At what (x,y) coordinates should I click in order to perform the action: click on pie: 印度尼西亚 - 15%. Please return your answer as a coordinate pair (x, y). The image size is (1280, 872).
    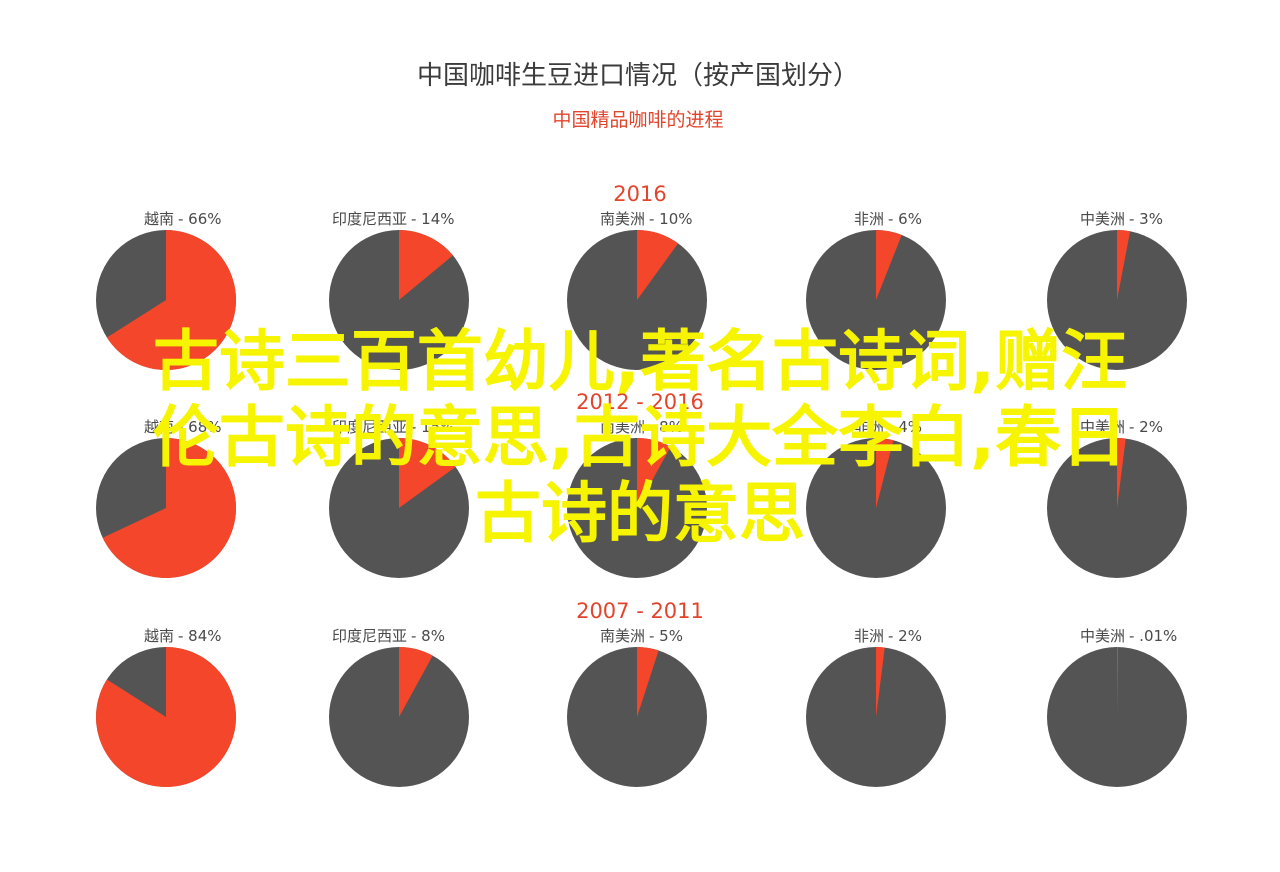
    Looking at the image, I should click on (399, 498).